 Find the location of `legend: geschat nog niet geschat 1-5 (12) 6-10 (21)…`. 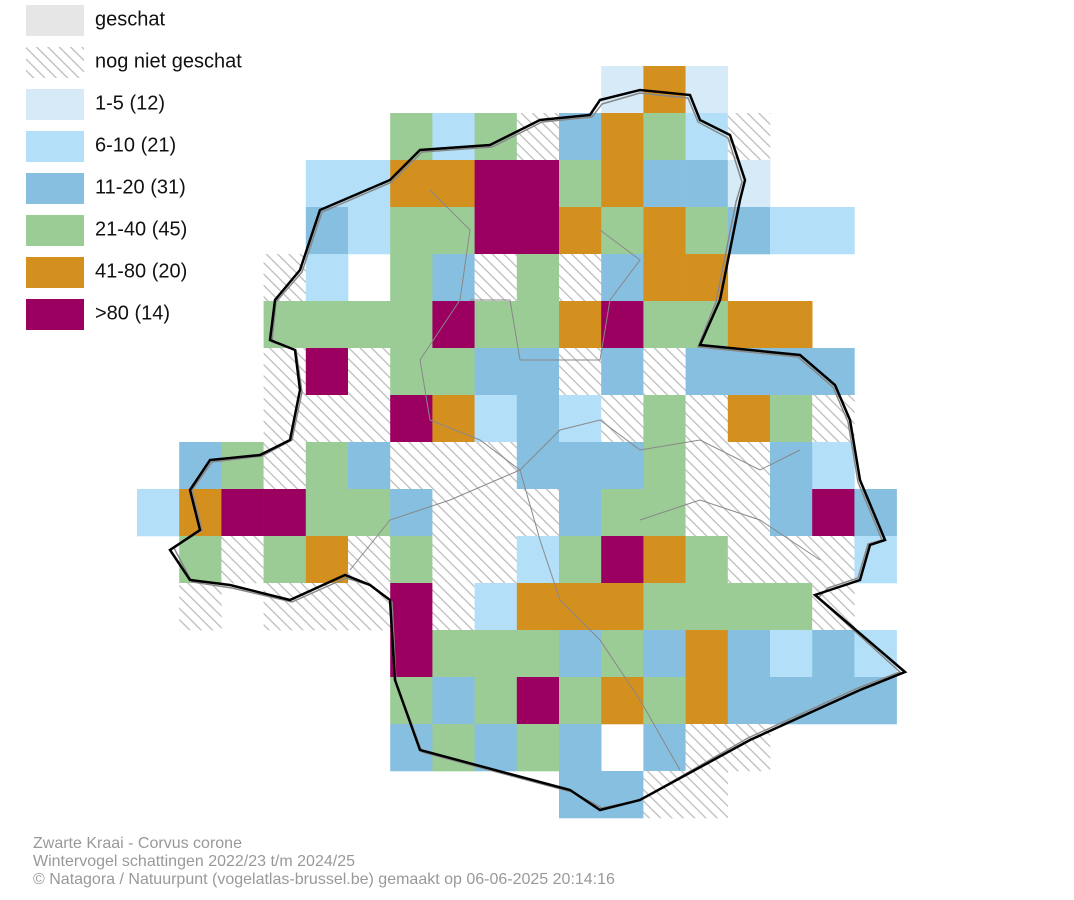

legend: geschat nog niet geschat 1-5 (12) 6-10 (21)… is located at coordinates (134, 167).